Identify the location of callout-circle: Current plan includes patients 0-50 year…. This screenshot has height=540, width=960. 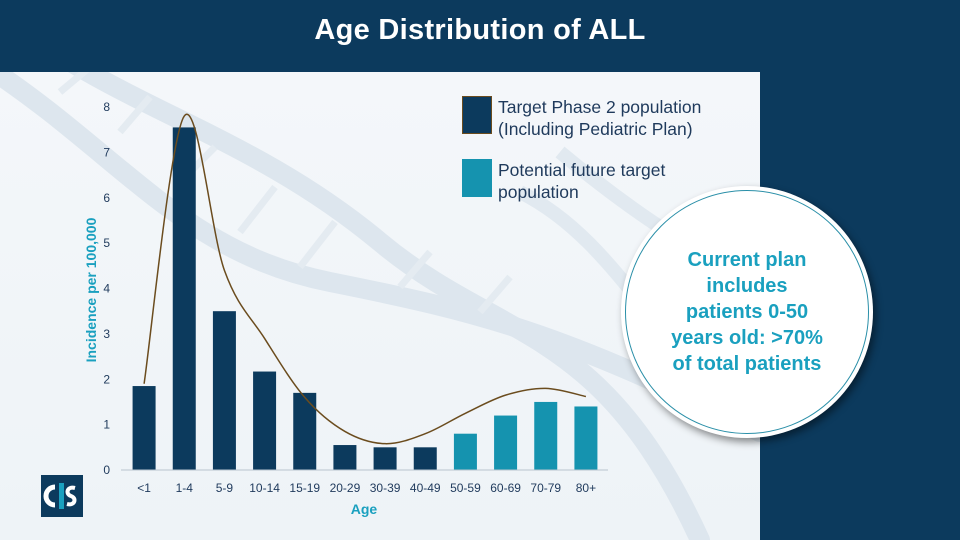
(747, 312).